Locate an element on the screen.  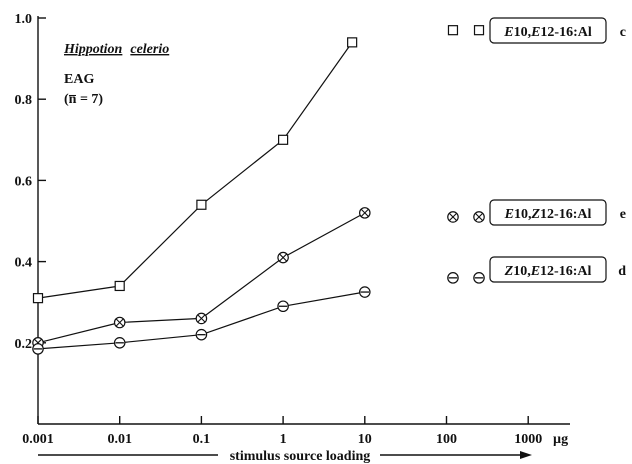
y-tick-label: 0.6 is located at coordinates (24, 181).